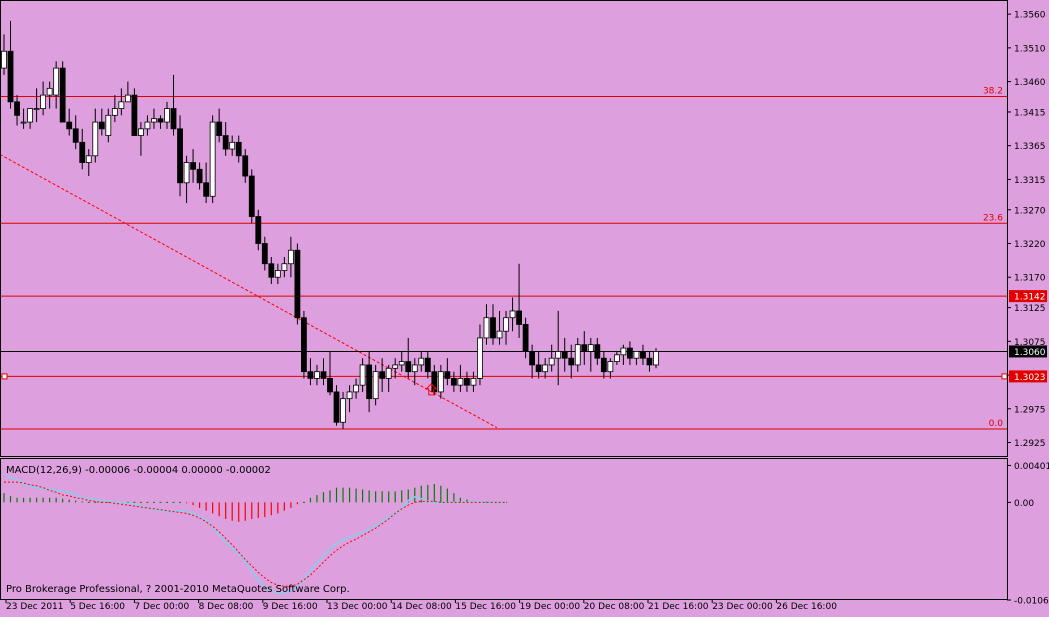 This screenshot has width=1049, height=617. I want to click on price-tick-label: 1.3415, so click(1030, 113).